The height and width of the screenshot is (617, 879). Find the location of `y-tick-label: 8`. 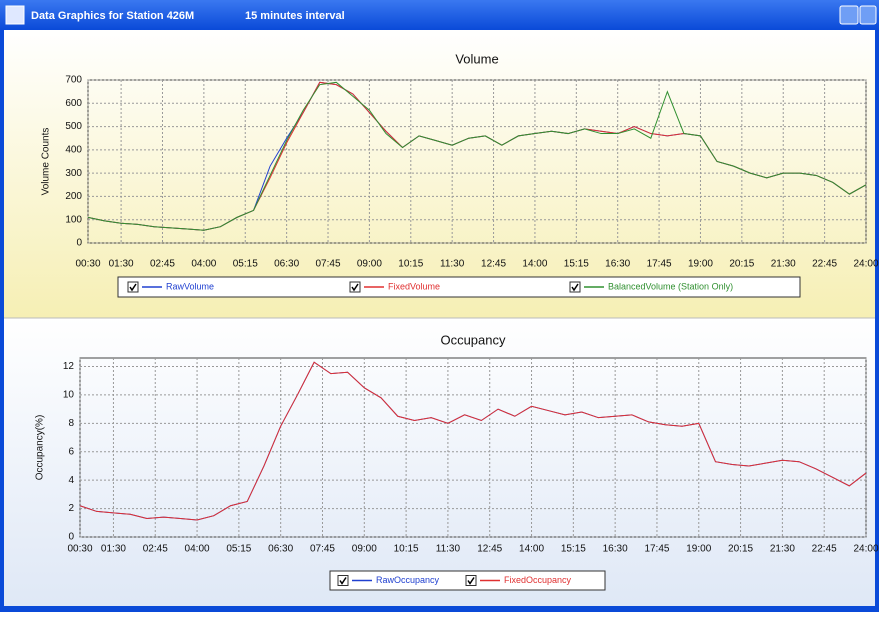

y-tick-label: 8 is located at coordinates (71, 423).